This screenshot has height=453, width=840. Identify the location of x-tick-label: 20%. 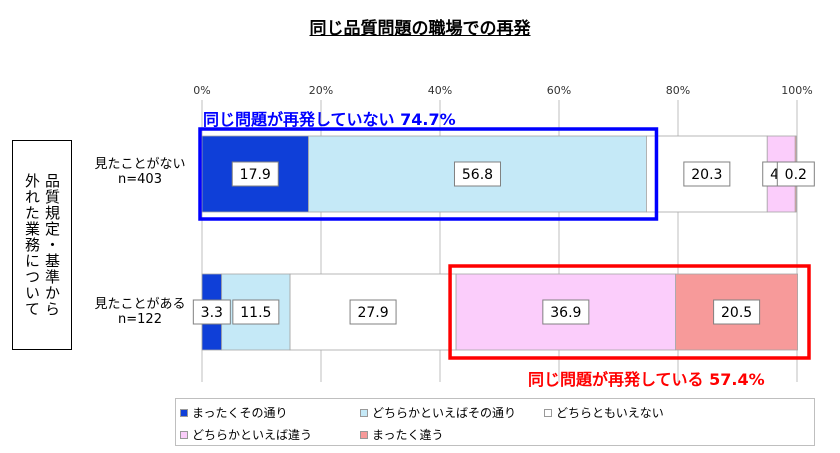
(321, 90).